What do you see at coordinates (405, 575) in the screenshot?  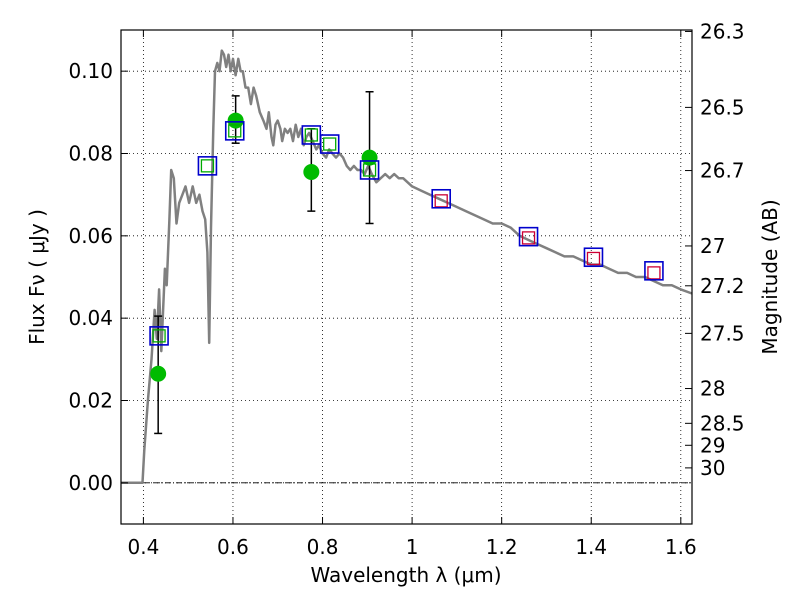 I see `x-axis-label: Wavelength λ (μm)` at bounding box center [405, 575].